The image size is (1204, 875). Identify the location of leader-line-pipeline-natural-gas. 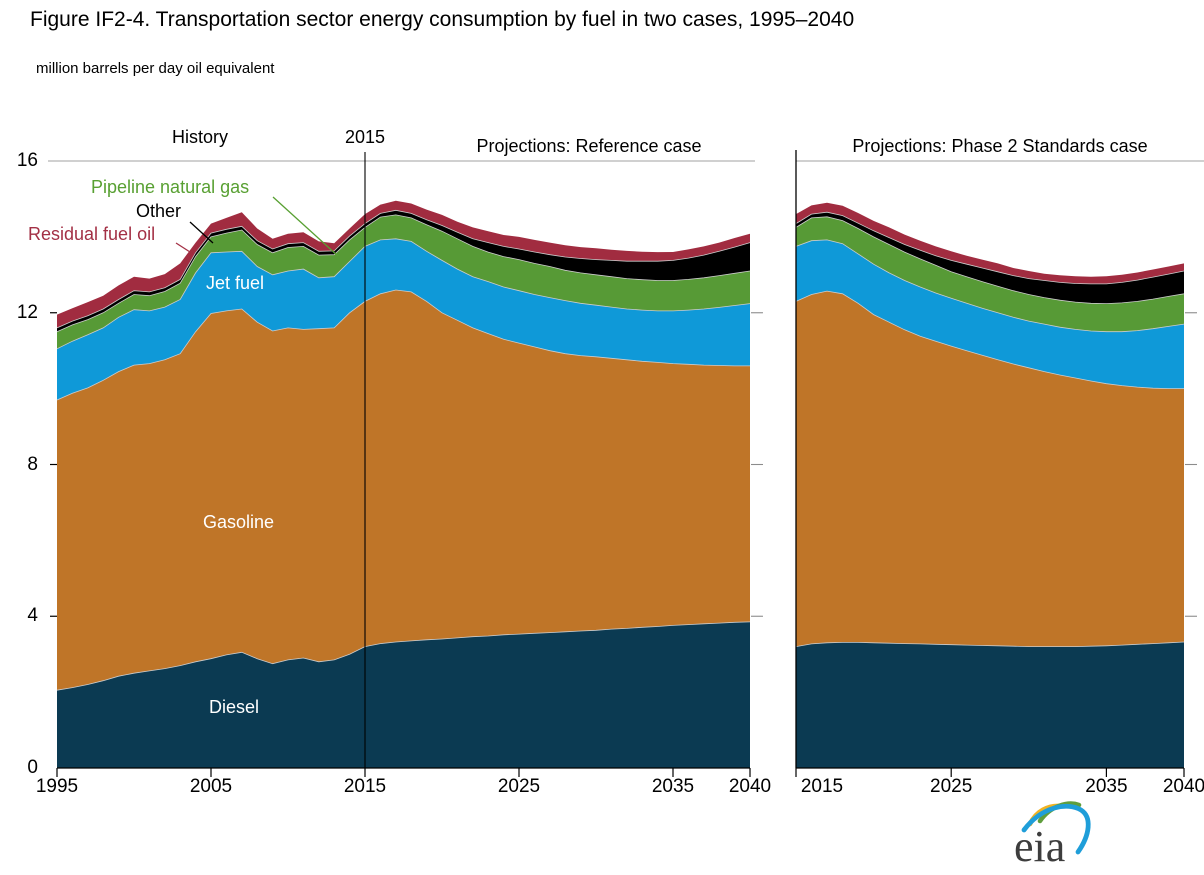
(305, 226).